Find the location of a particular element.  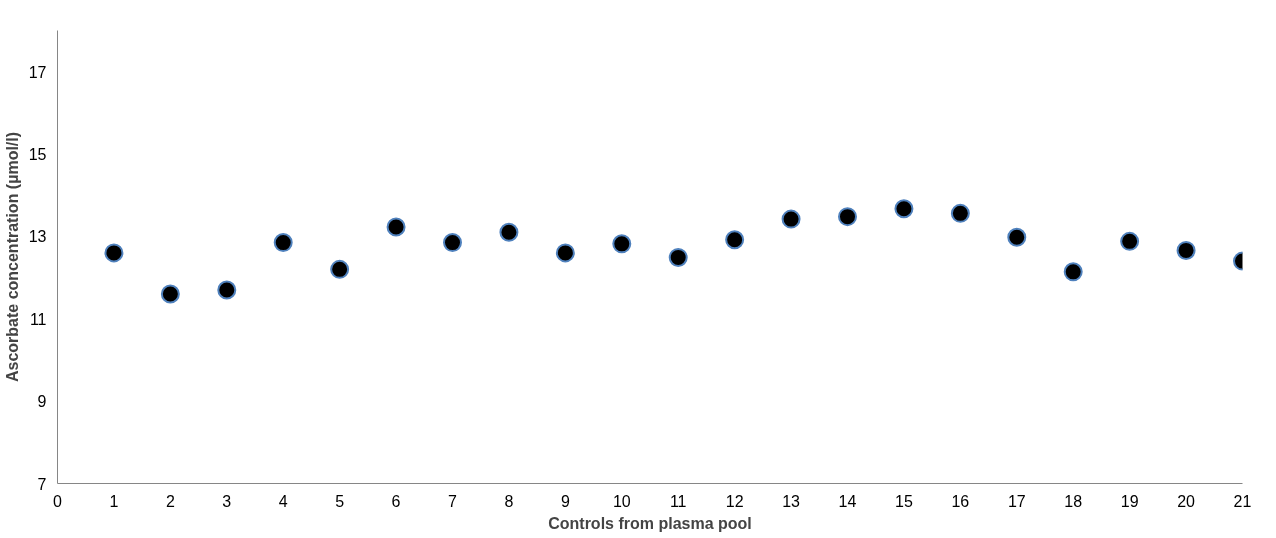

x-tick-label: 9 is located at coordinates (565, 501).